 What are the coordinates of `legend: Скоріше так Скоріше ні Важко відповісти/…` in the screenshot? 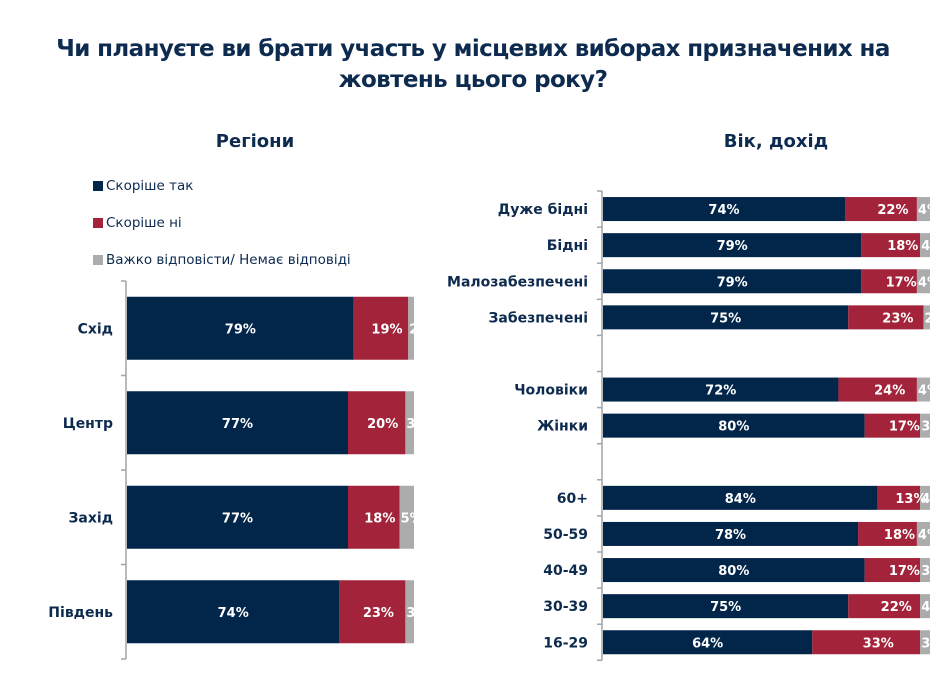 It's located at (222, 231).